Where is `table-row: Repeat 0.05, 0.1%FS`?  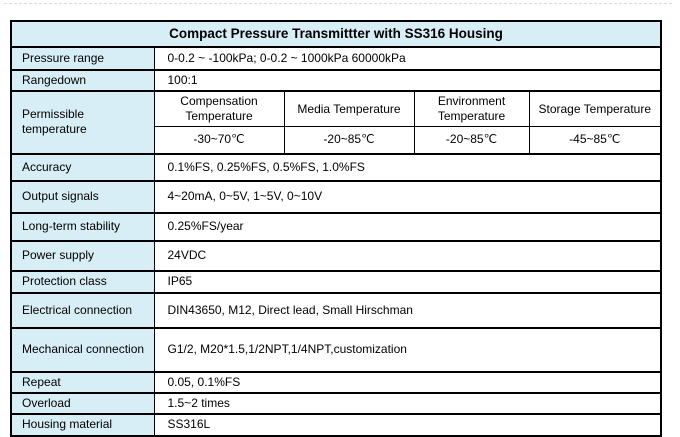 table-row: Repeat 0.05, 0.1%FS is located at coordinates (336, 382).